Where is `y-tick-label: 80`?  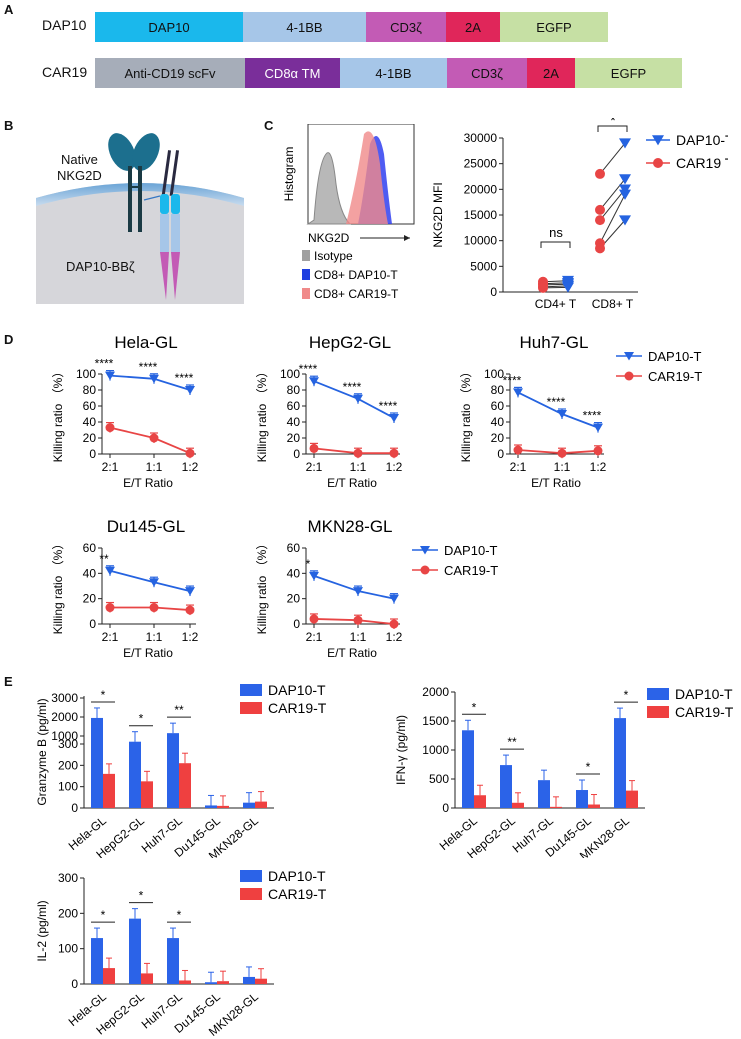
y-tick-label: 80 is located at coordinates (294, 390).